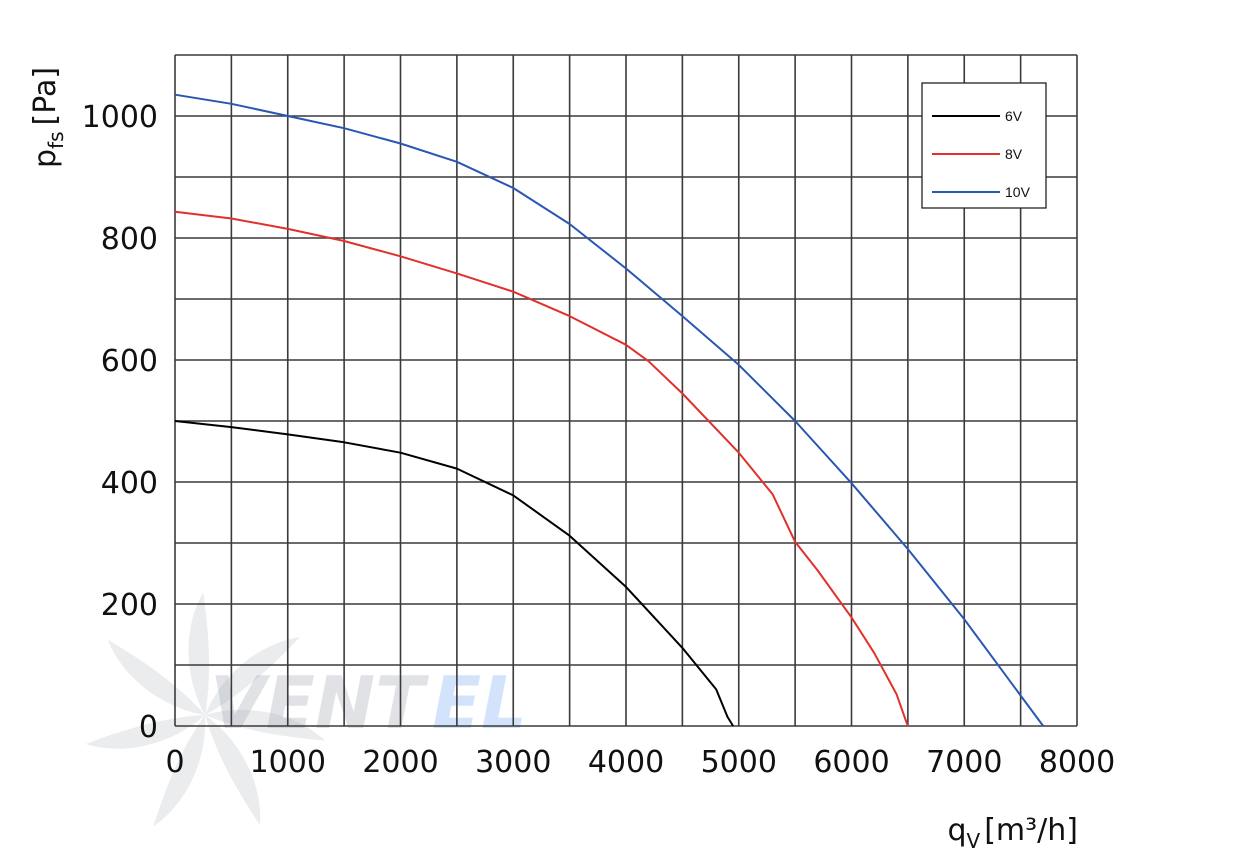  Describe the element at coordinates (120, 117) in the screenshot. I see `y-tick-label: 1000` at that location.